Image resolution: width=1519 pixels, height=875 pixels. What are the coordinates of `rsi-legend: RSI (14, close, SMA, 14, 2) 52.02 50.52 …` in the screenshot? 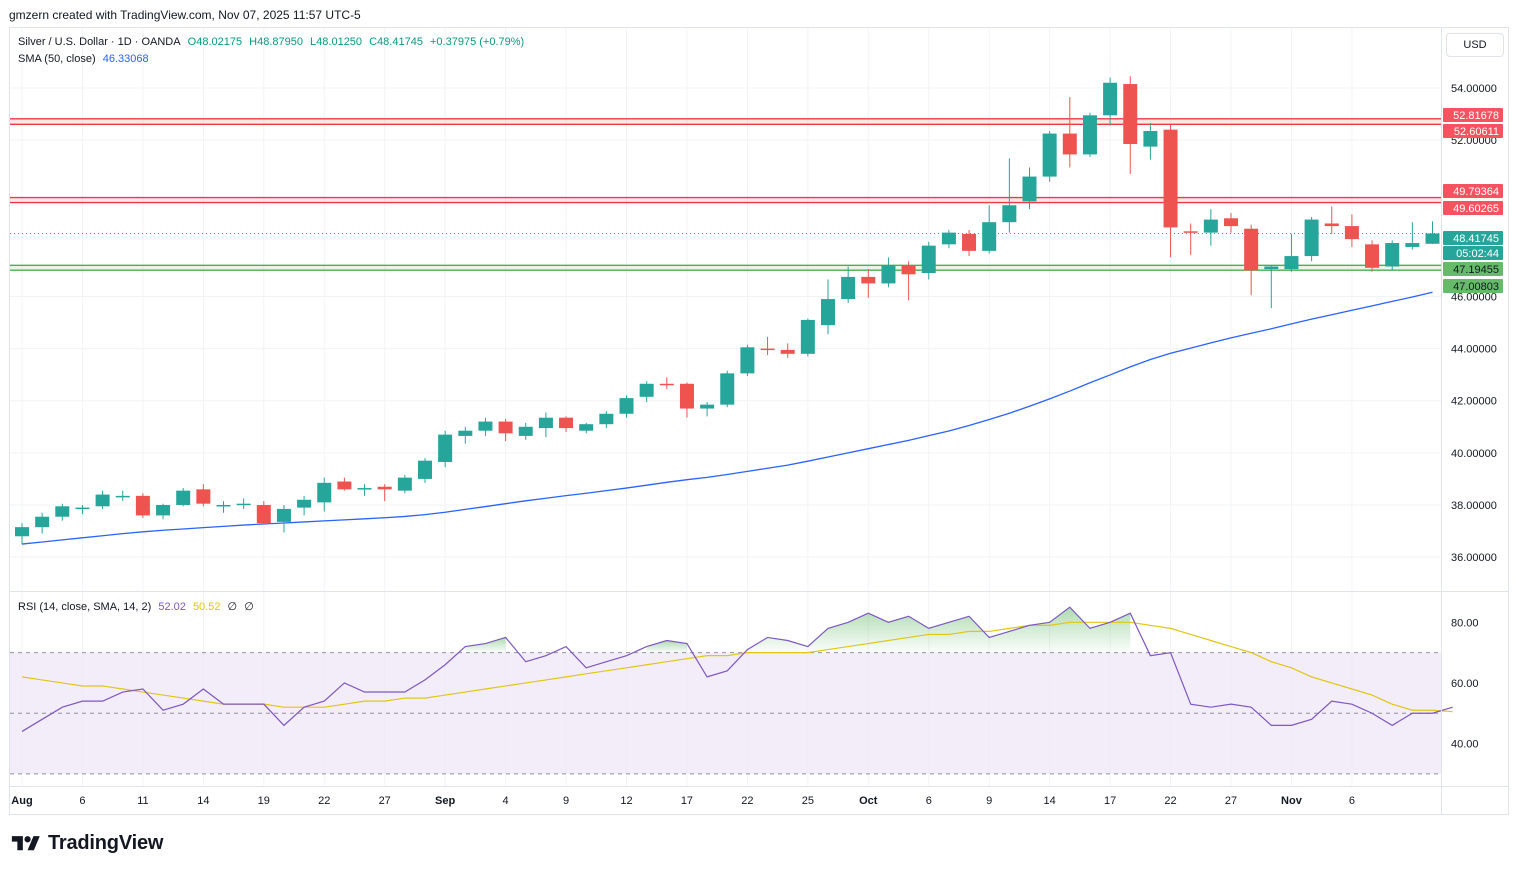 It's located at (138, 606).